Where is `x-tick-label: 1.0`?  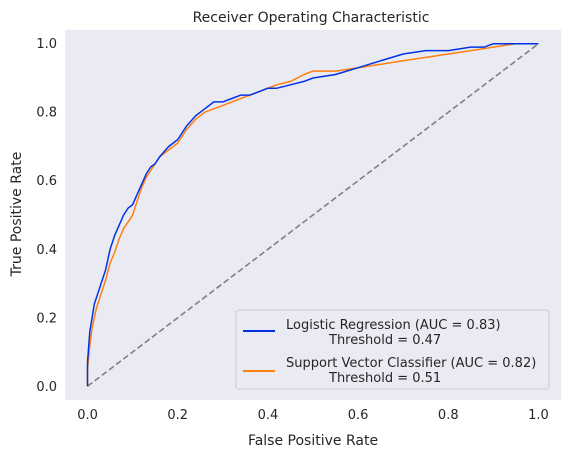 x-tick-label: 1.0 is located at coordinates (538, 415).